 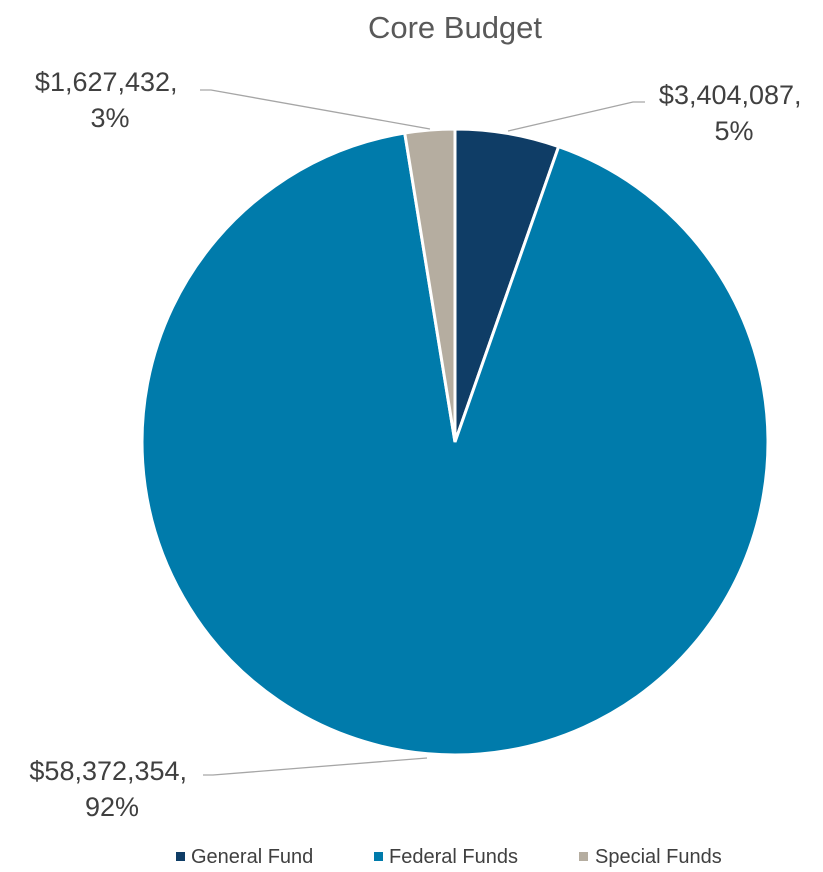 I want to click on leader-line-general-fund, so click(x=576, y=116).